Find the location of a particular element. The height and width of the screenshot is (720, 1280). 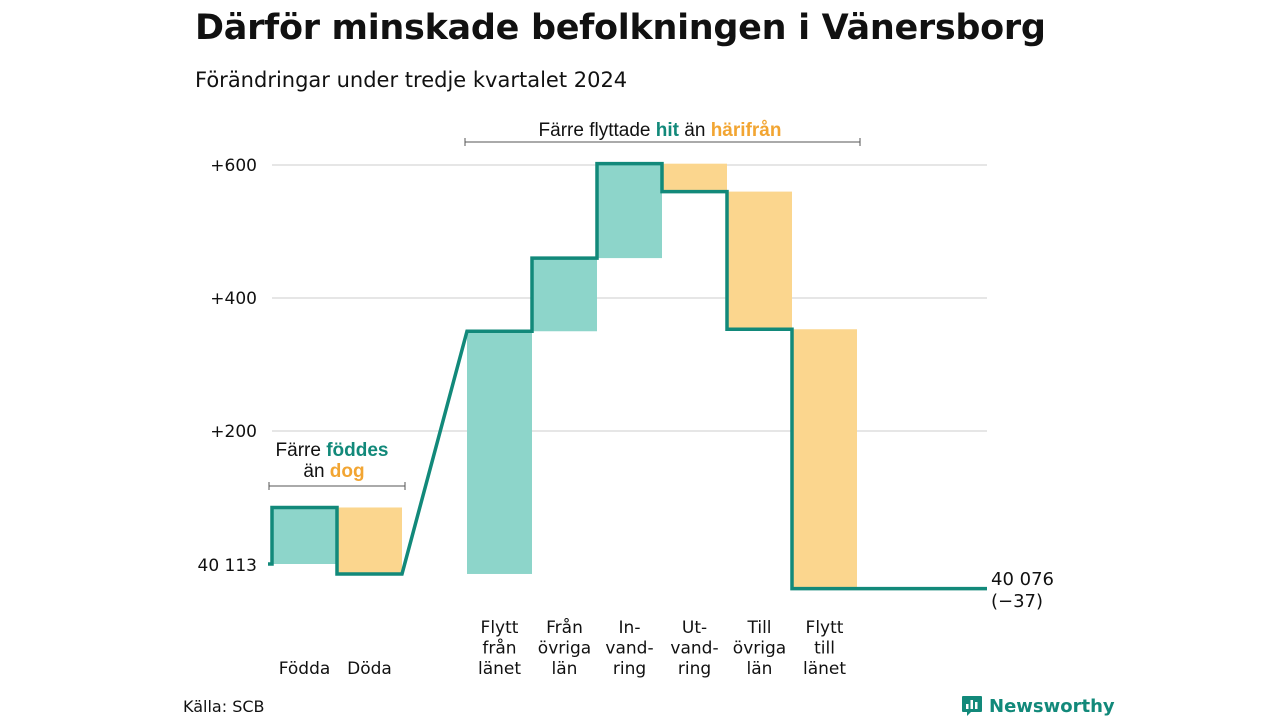

svg-text: än dog is located at coordinates (333, 471).